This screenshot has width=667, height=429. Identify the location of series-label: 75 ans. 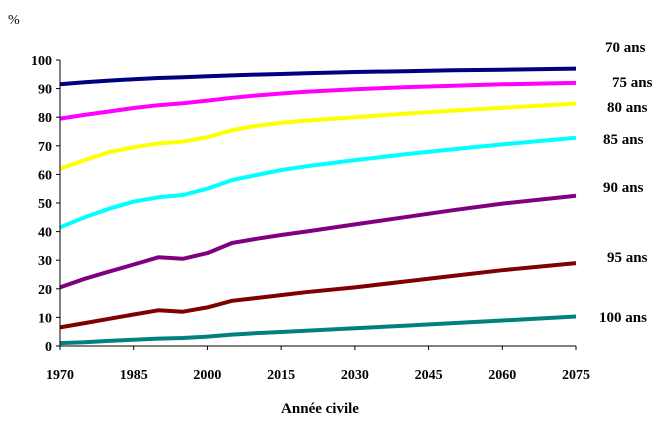
(632, 83).